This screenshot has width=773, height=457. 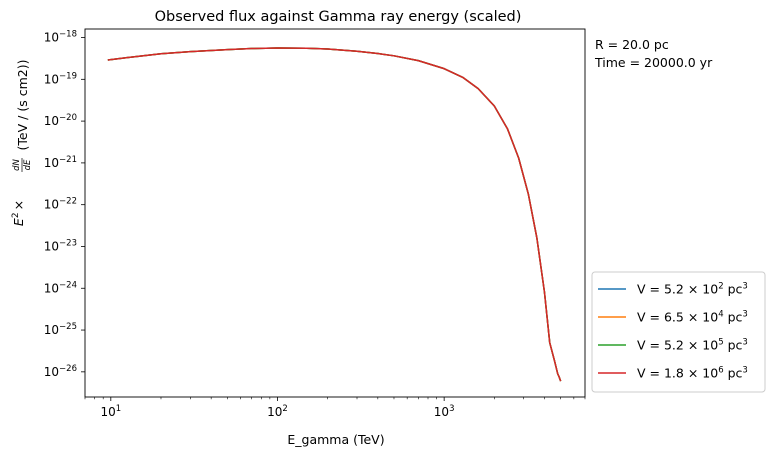 What do you see at coordinates (692, 289) in the screenshot?
I see `legend-label-1: V = 5.2 × 102 pc3` at bounding box center [692, 289].